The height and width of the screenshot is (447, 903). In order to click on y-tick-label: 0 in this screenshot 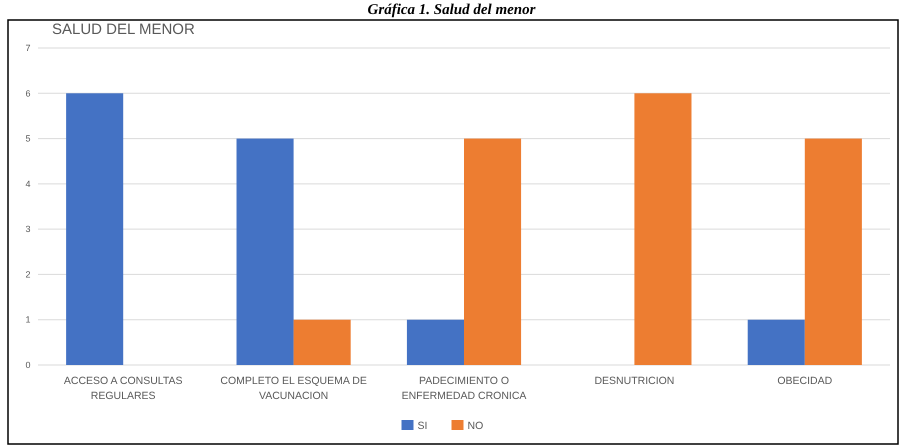, I will do `click(28, 365)`.